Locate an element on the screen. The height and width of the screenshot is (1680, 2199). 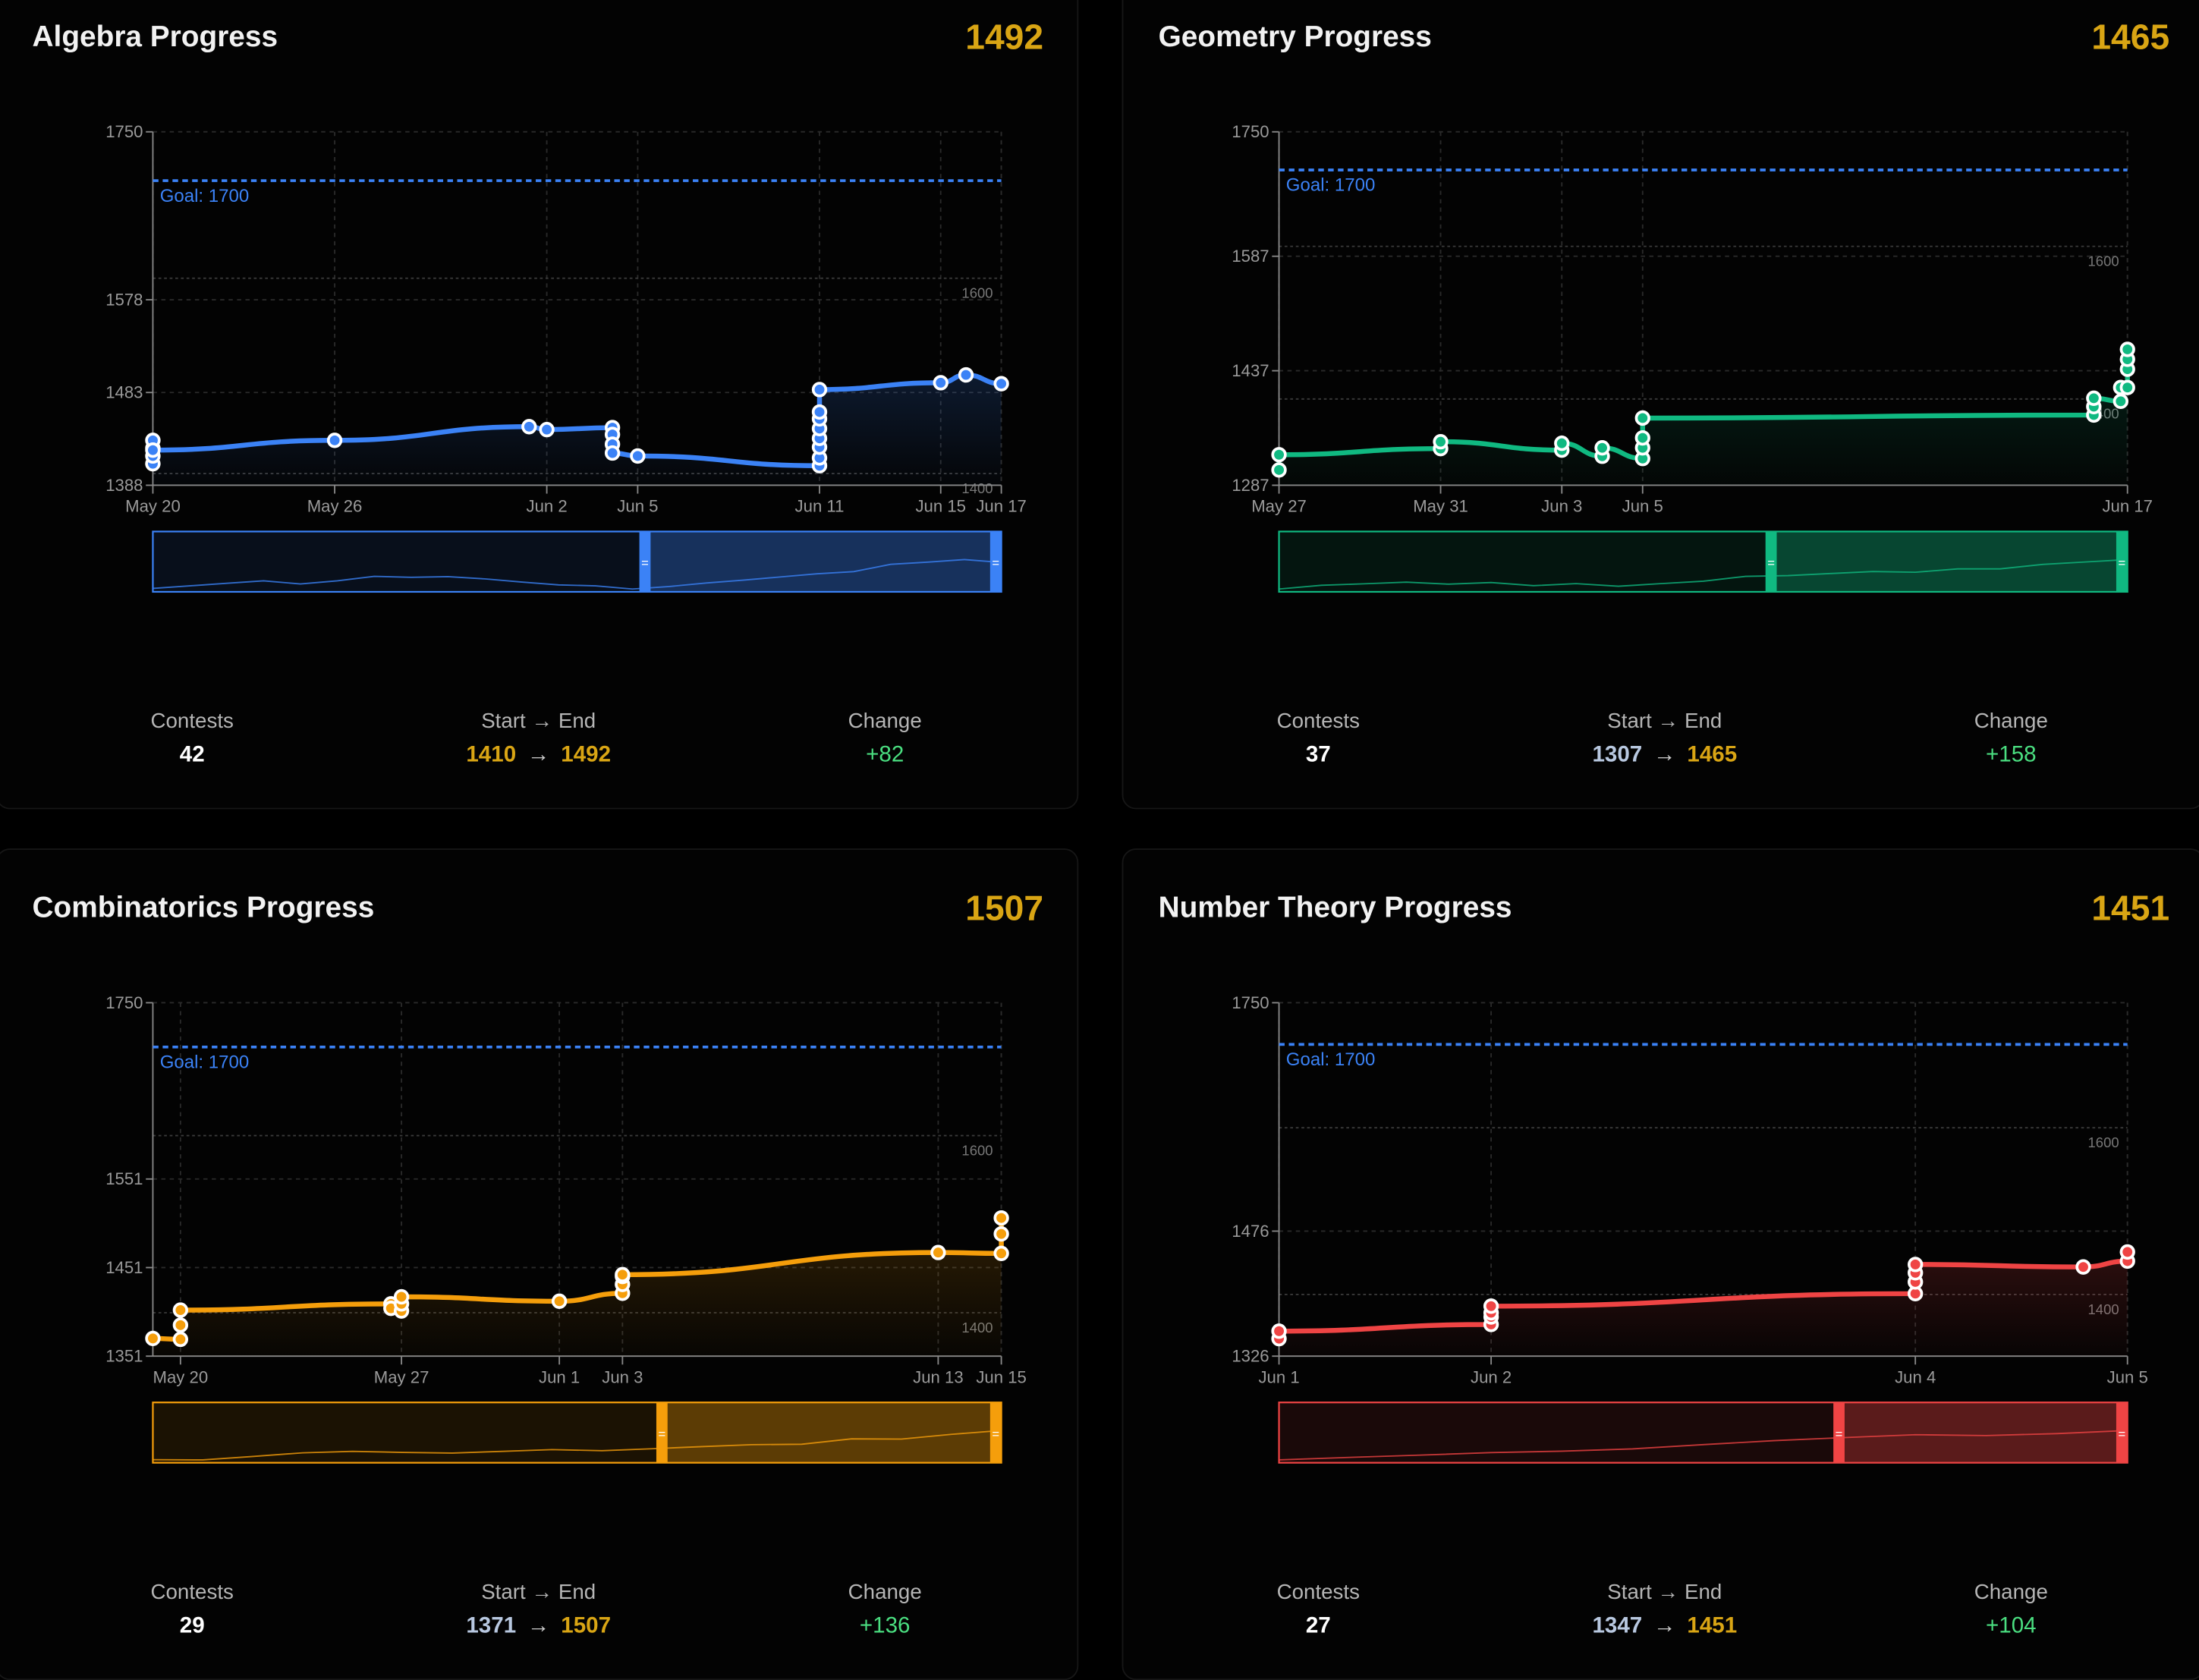
x-tick-label: Jun 4 is located at coordinates (1915, 1376).